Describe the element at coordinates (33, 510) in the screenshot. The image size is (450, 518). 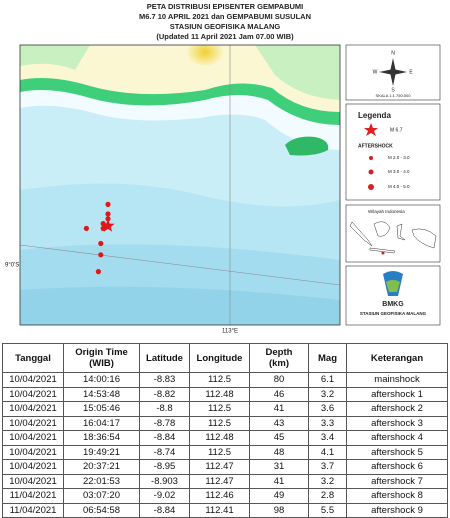
I see `table-cell: 11/04/2021` at that location.